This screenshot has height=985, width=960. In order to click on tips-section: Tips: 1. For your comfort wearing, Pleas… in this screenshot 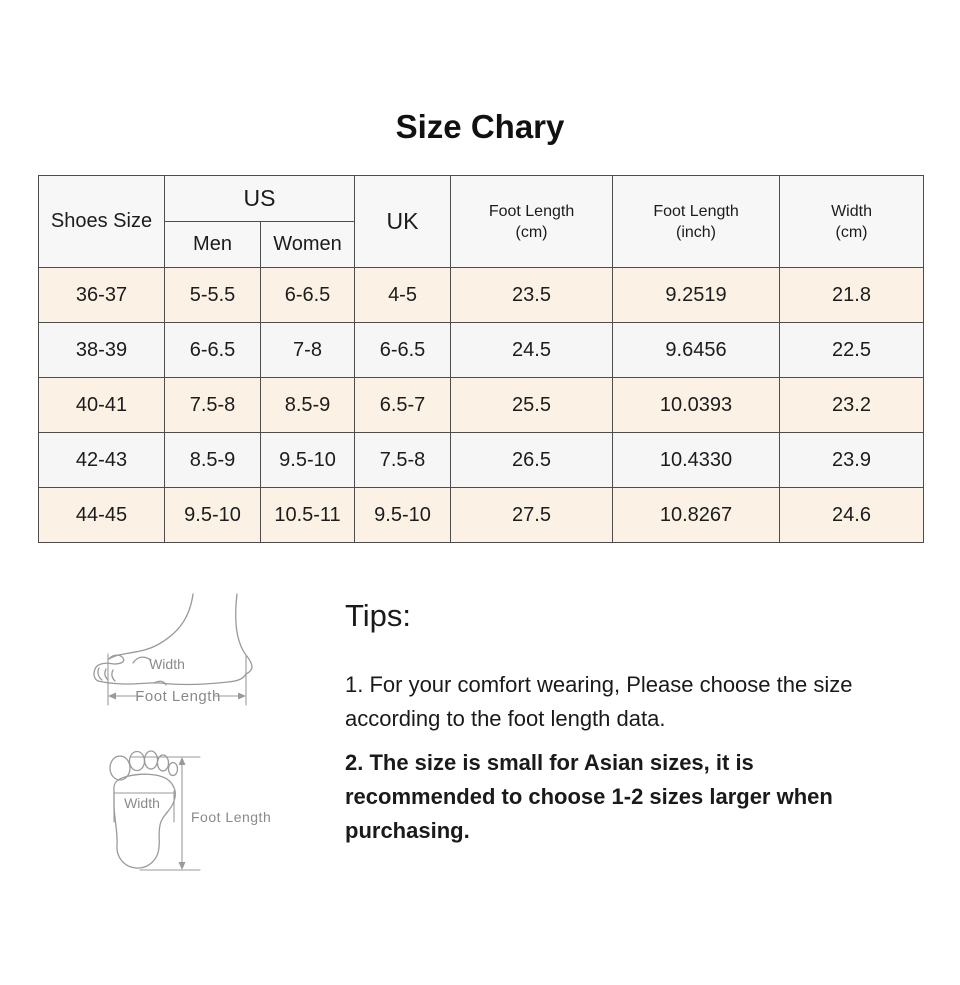, I will do `click(625, 723)`.